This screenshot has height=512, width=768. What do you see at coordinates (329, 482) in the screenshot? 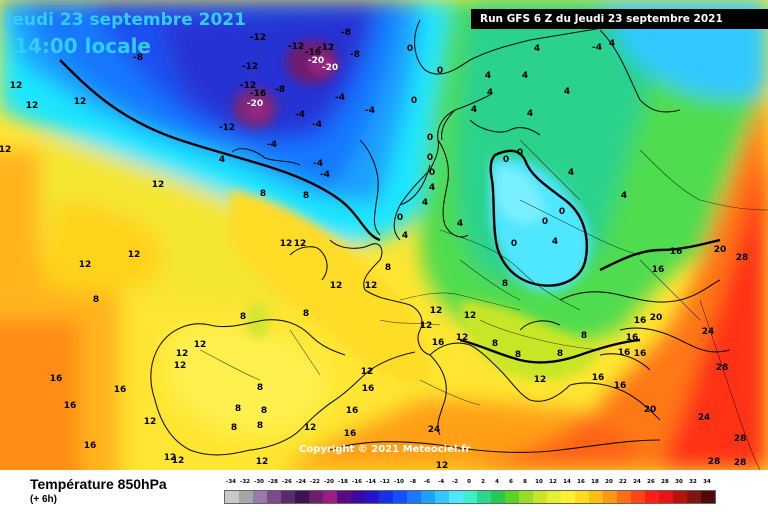
I see `legend-label: -20` at bounding box center [329, 482].